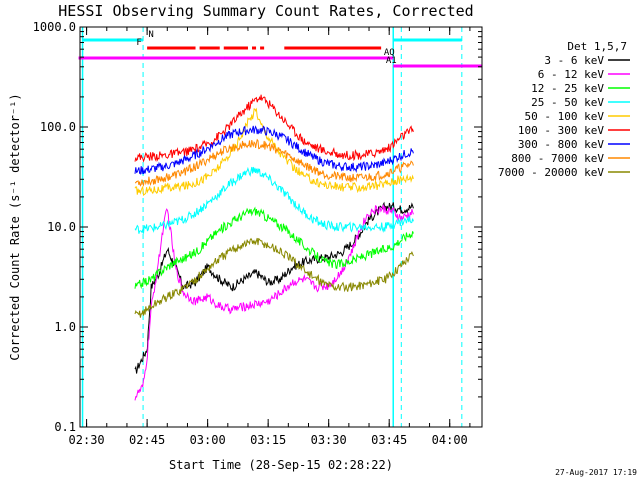 The image size is (640, 480). What do you see at coordinates (65, 327) in the screenshot?
I see `y-tick-label: 1.0` at bounding box center [65, 327].